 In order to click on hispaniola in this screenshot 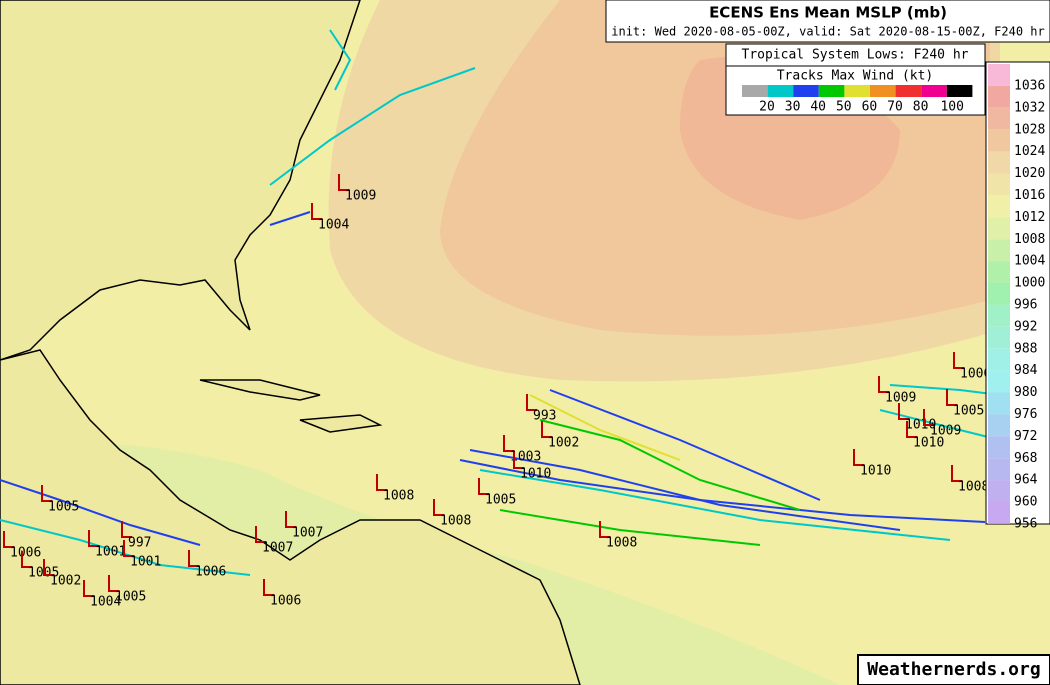, I will do `click(341, 423)`.